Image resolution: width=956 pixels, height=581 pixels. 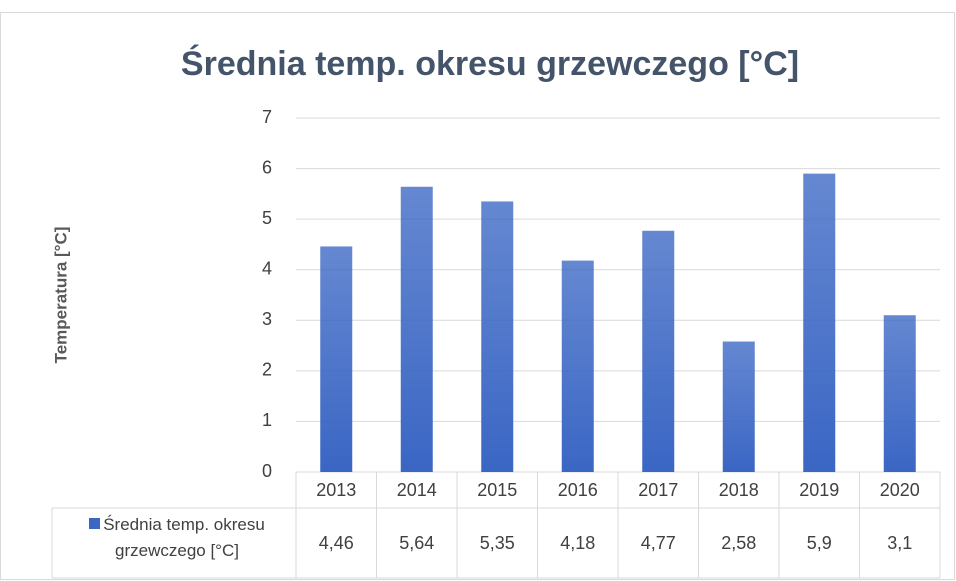 I want to click on table-value: 3,1, so click(x=899, y=543).